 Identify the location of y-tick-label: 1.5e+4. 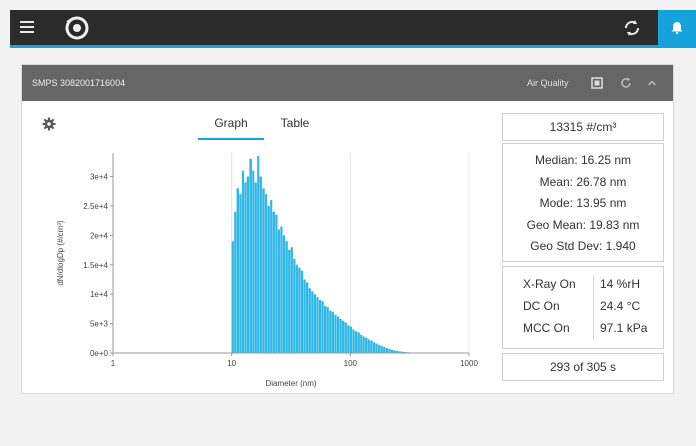
(95, 265).